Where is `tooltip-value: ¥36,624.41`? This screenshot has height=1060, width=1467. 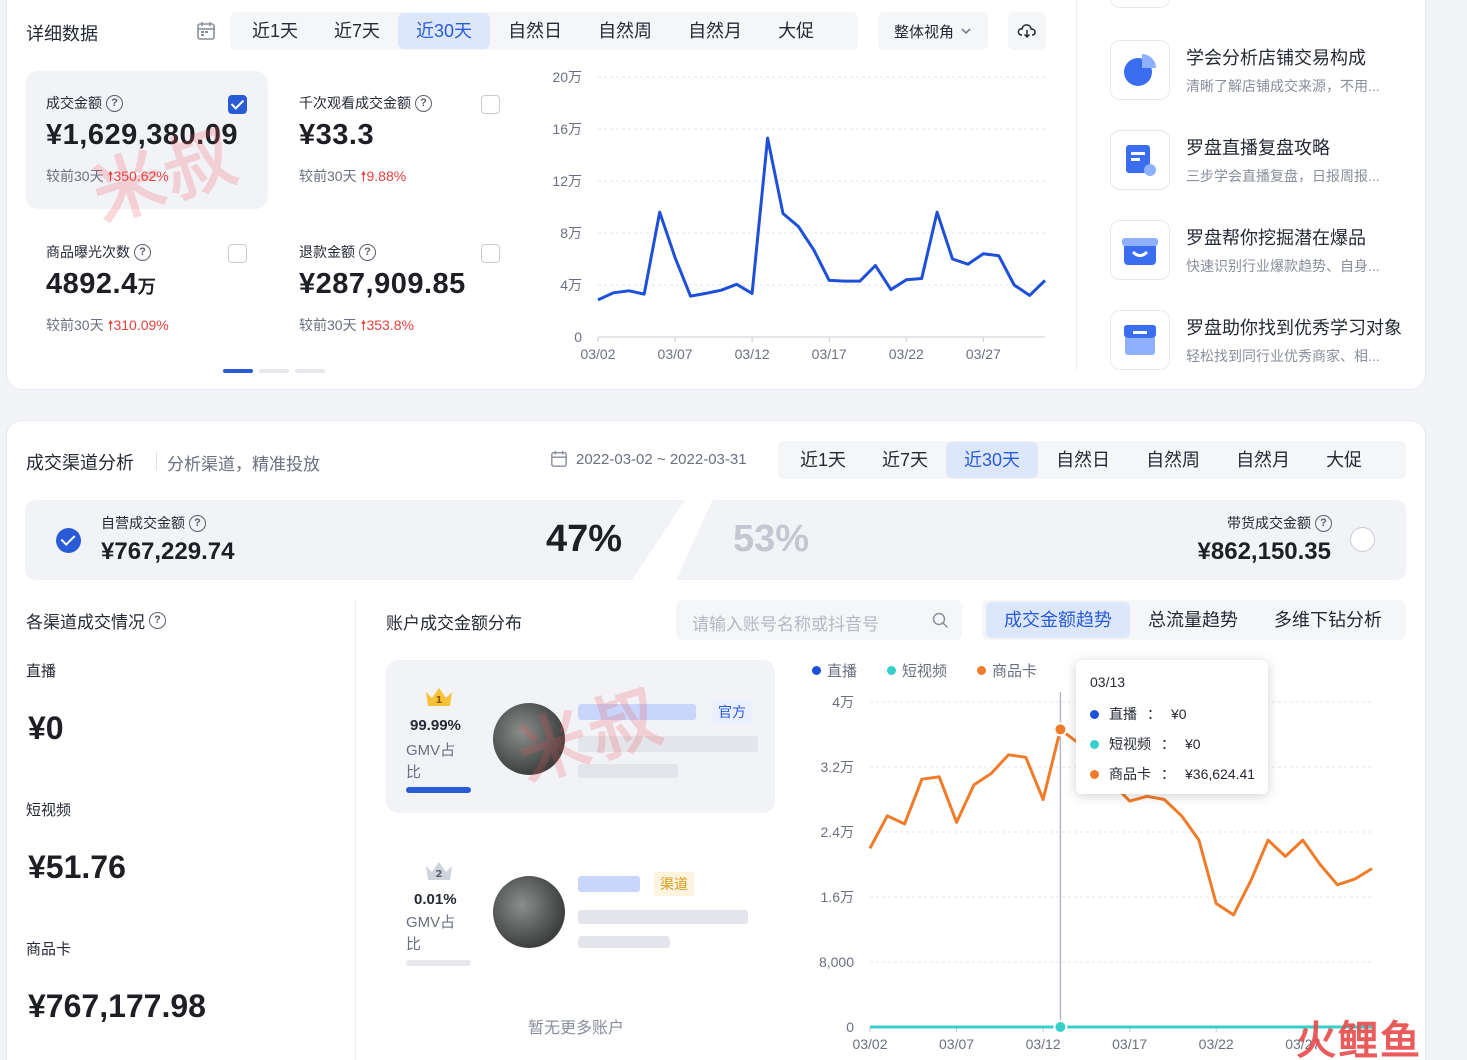
tooltip-value: ¥36,624.41 is located at coordinates (1220, 774).